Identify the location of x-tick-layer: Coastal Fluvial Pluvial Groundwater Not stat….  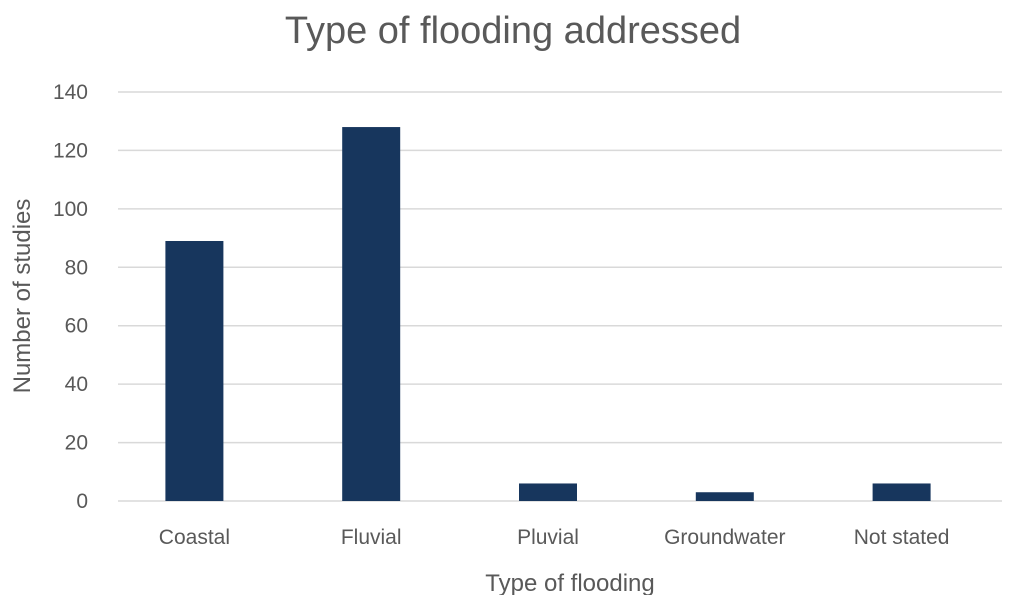
(554, 537).